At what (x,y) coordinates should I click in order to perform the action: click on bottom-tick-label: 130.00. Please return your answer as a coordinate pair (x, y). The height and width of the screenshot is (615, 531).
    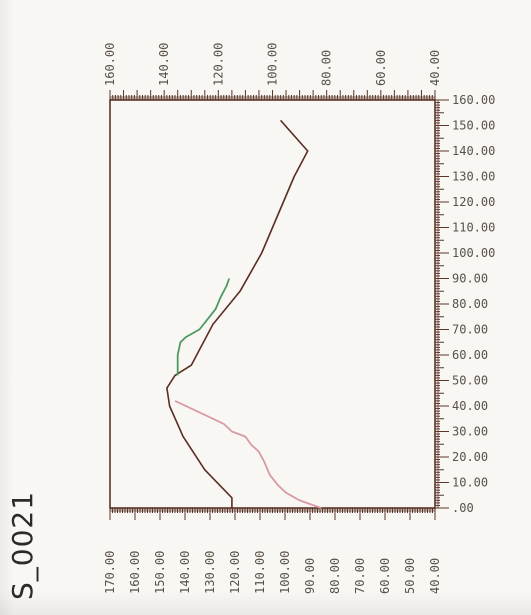
    Looking at the image, I should click on (210, 572).